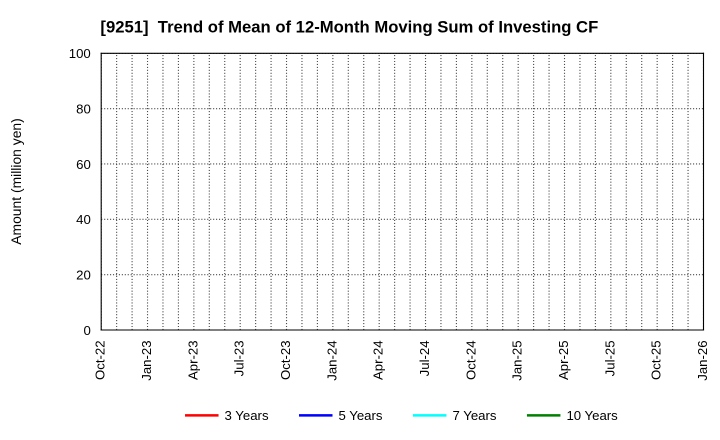  What do you see at coordinates (16, 181) in the screenshot?
I see `svg-text: Amount (million yen)` at bounding box center [16, 181].